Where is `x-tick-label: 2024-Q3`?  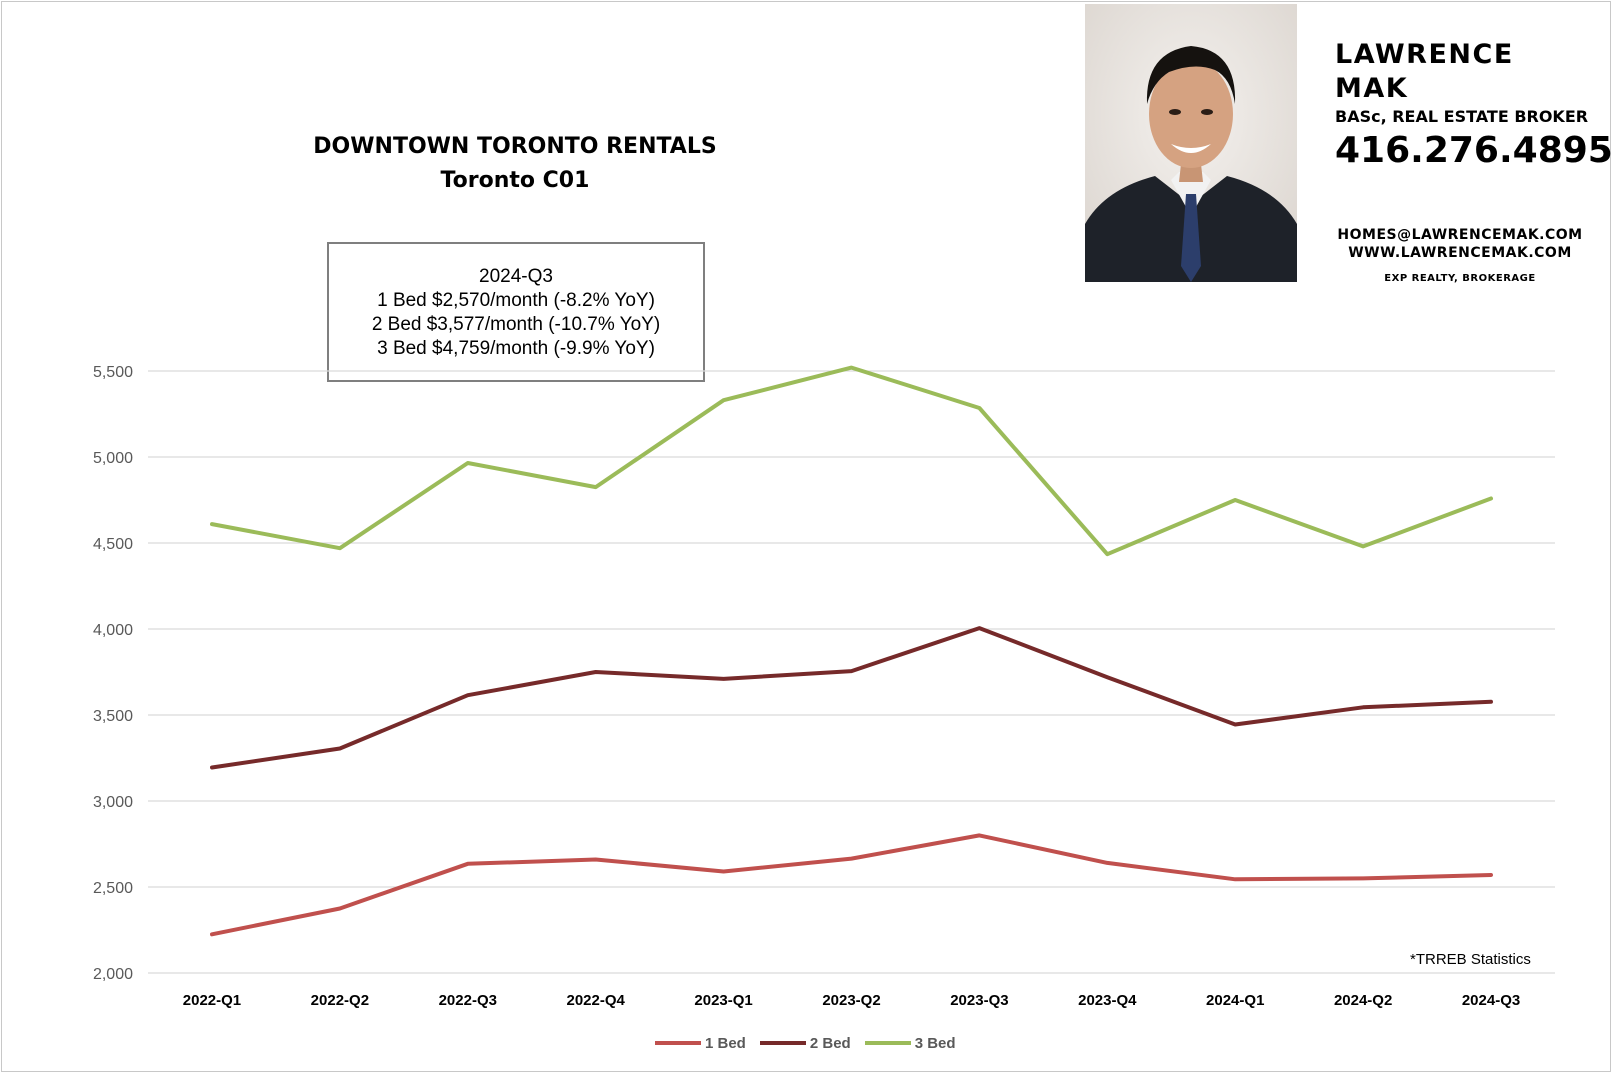 x-tick-label: 2024-Q3 is located at coordinates (1491, 1000).